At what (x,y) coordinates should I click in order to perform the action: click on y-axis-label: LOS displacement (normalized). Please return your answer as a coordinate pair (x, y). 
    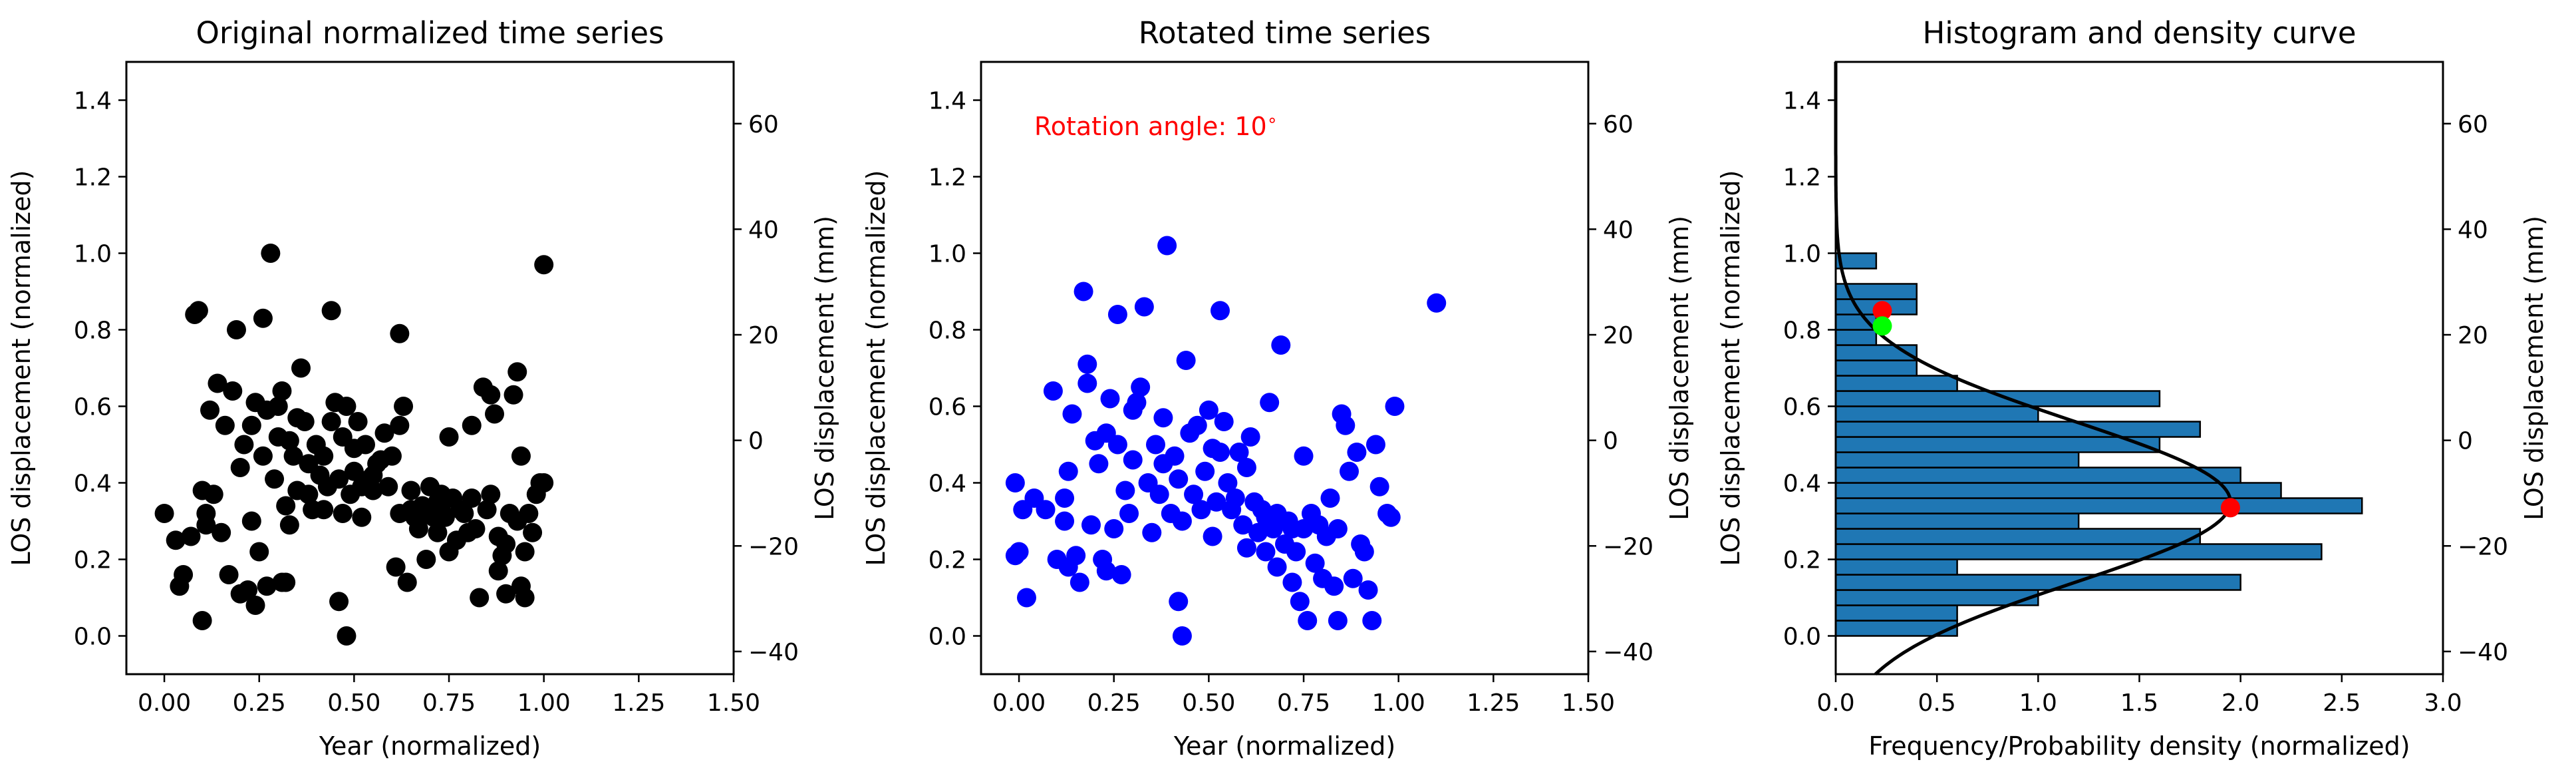
    Looking at the image, I should click on (1730, 368).